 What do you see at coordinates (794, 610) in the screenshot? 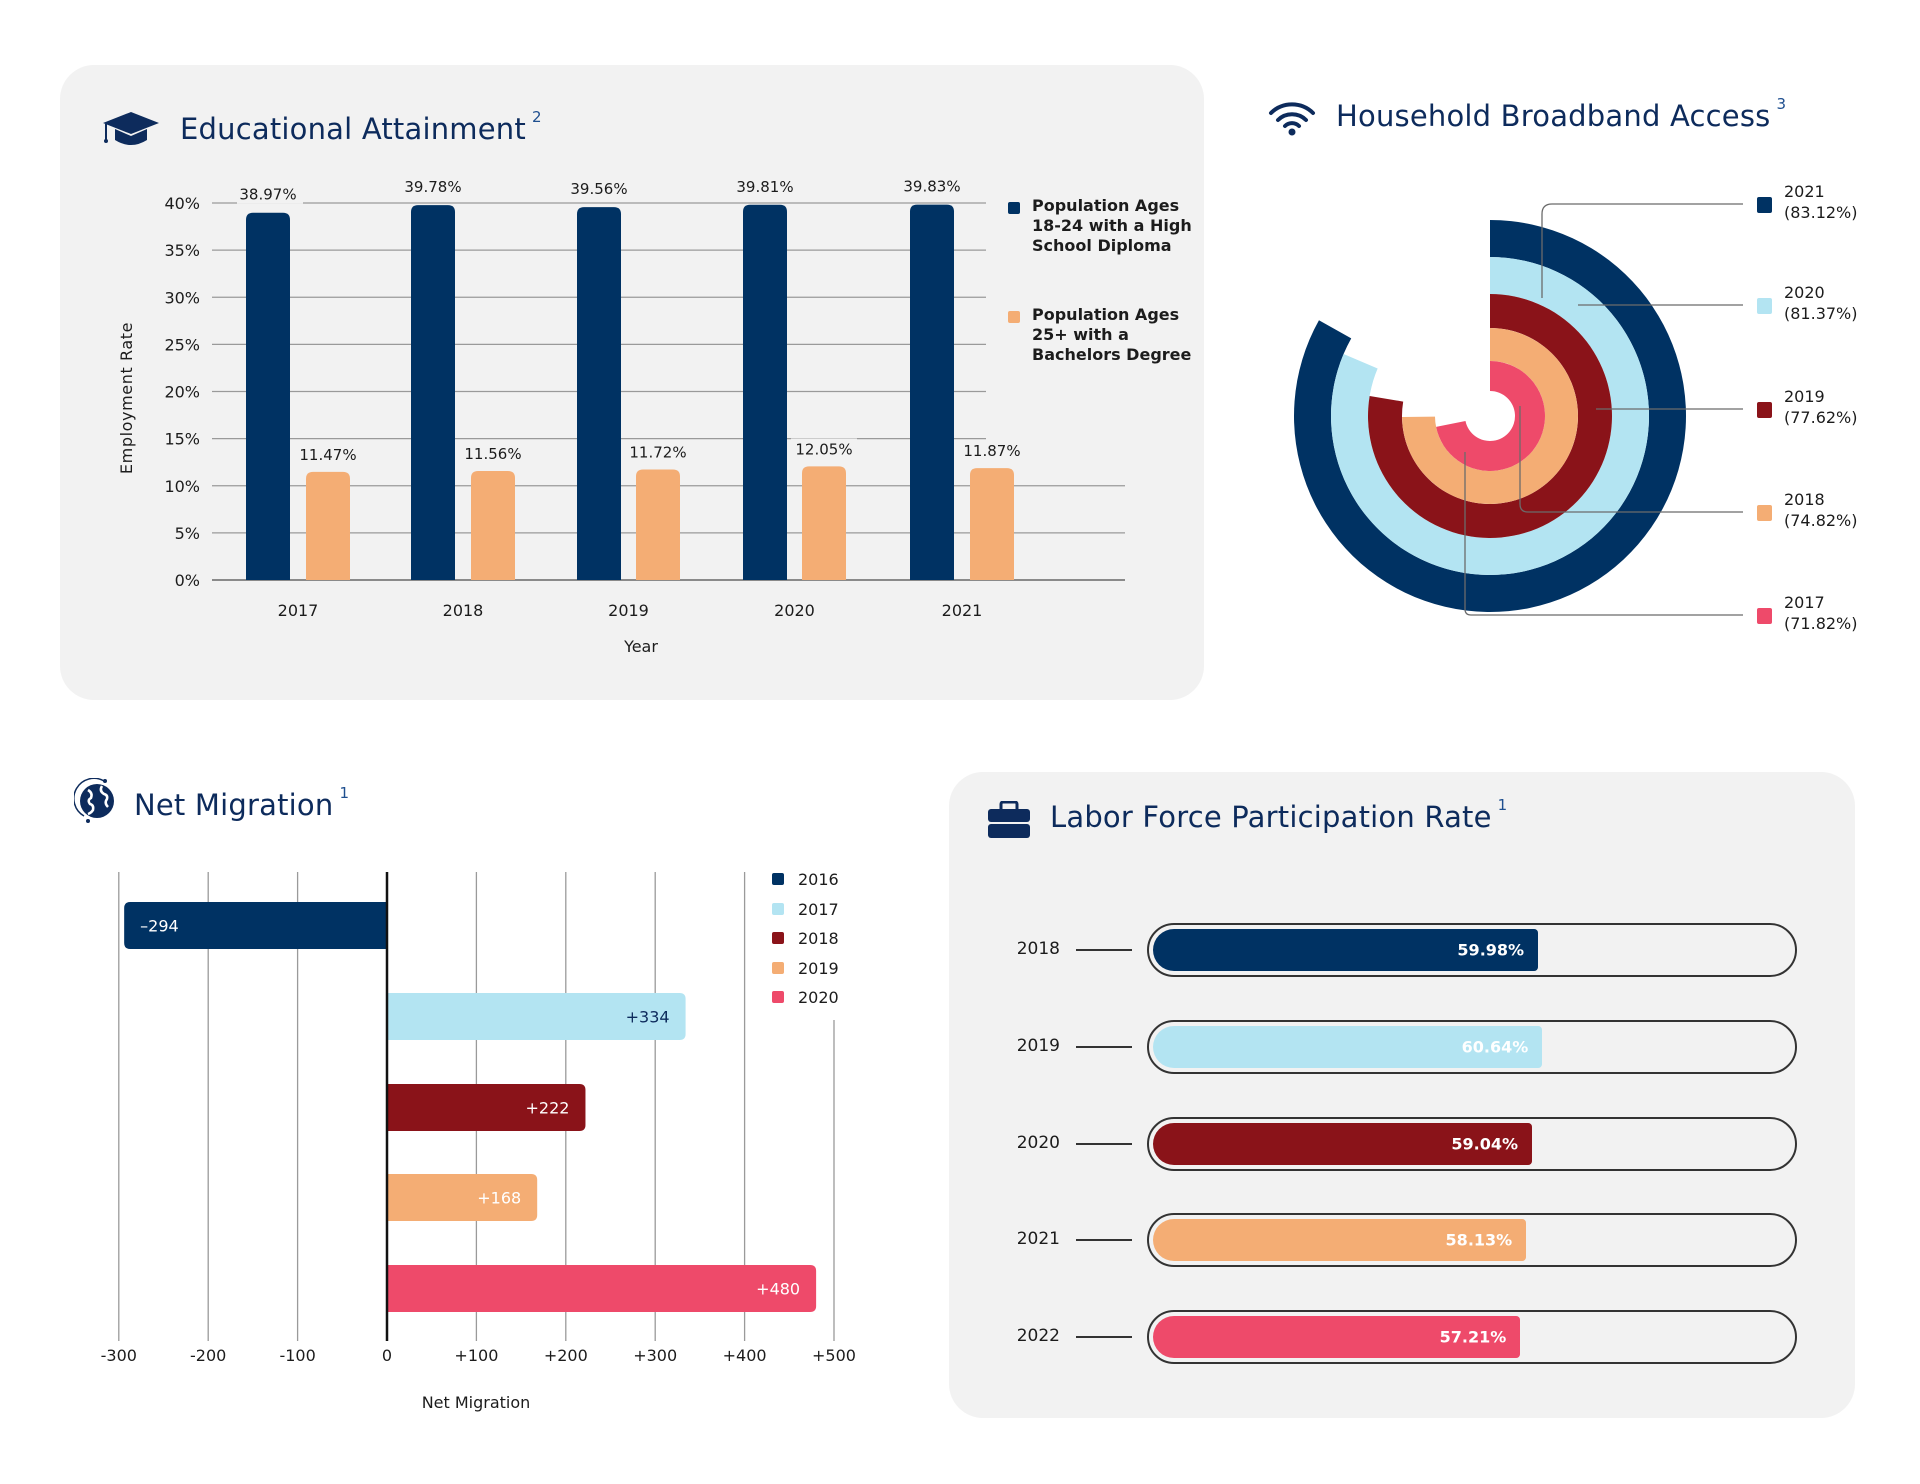
I see `x-tick-label: 2020` at bounding box center [794, 610].